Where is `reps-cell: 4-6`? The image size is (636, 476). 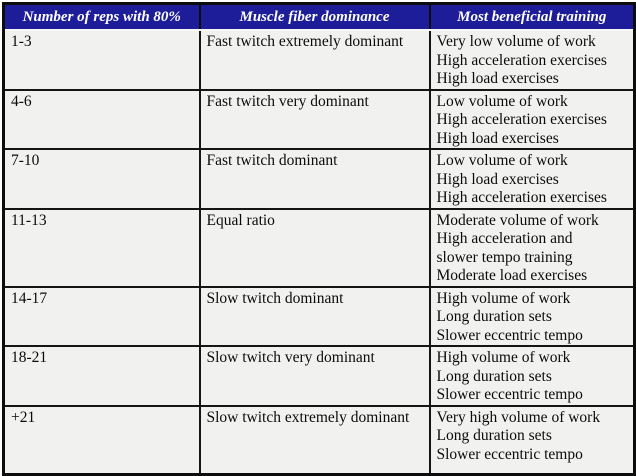 reps-cell: 4-6 is located at coordinates (101, 119).